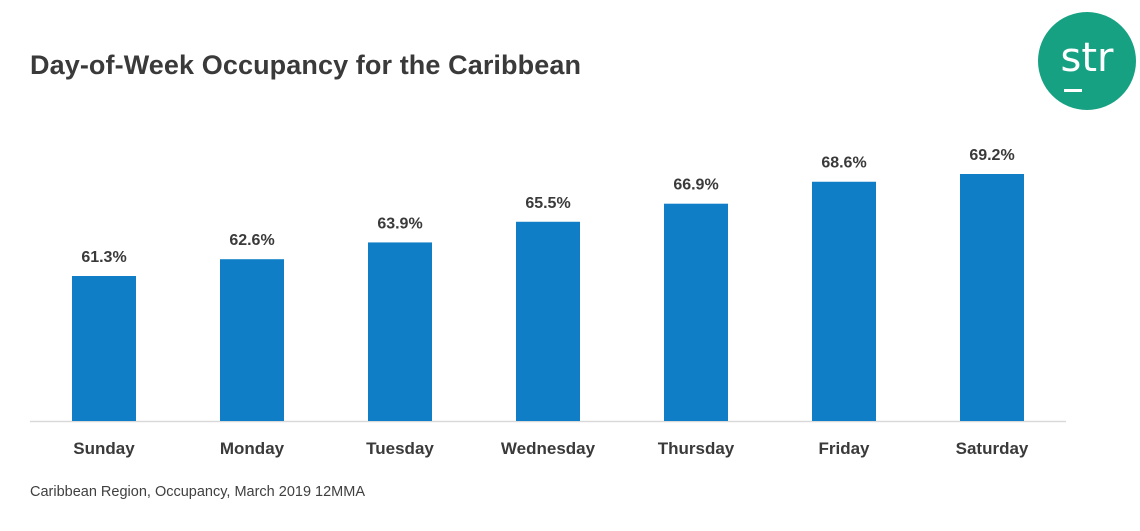  I want to click on bar-wednesday, so click(548, 321).